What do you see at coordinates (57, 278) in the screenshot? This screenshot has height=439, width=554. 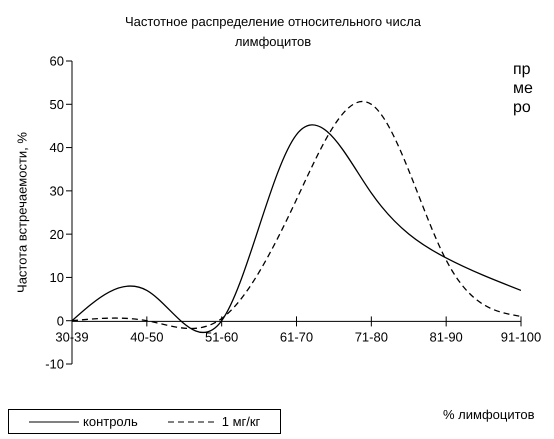 I see `y-tick-label: 10` at bounding box center [57, 278].